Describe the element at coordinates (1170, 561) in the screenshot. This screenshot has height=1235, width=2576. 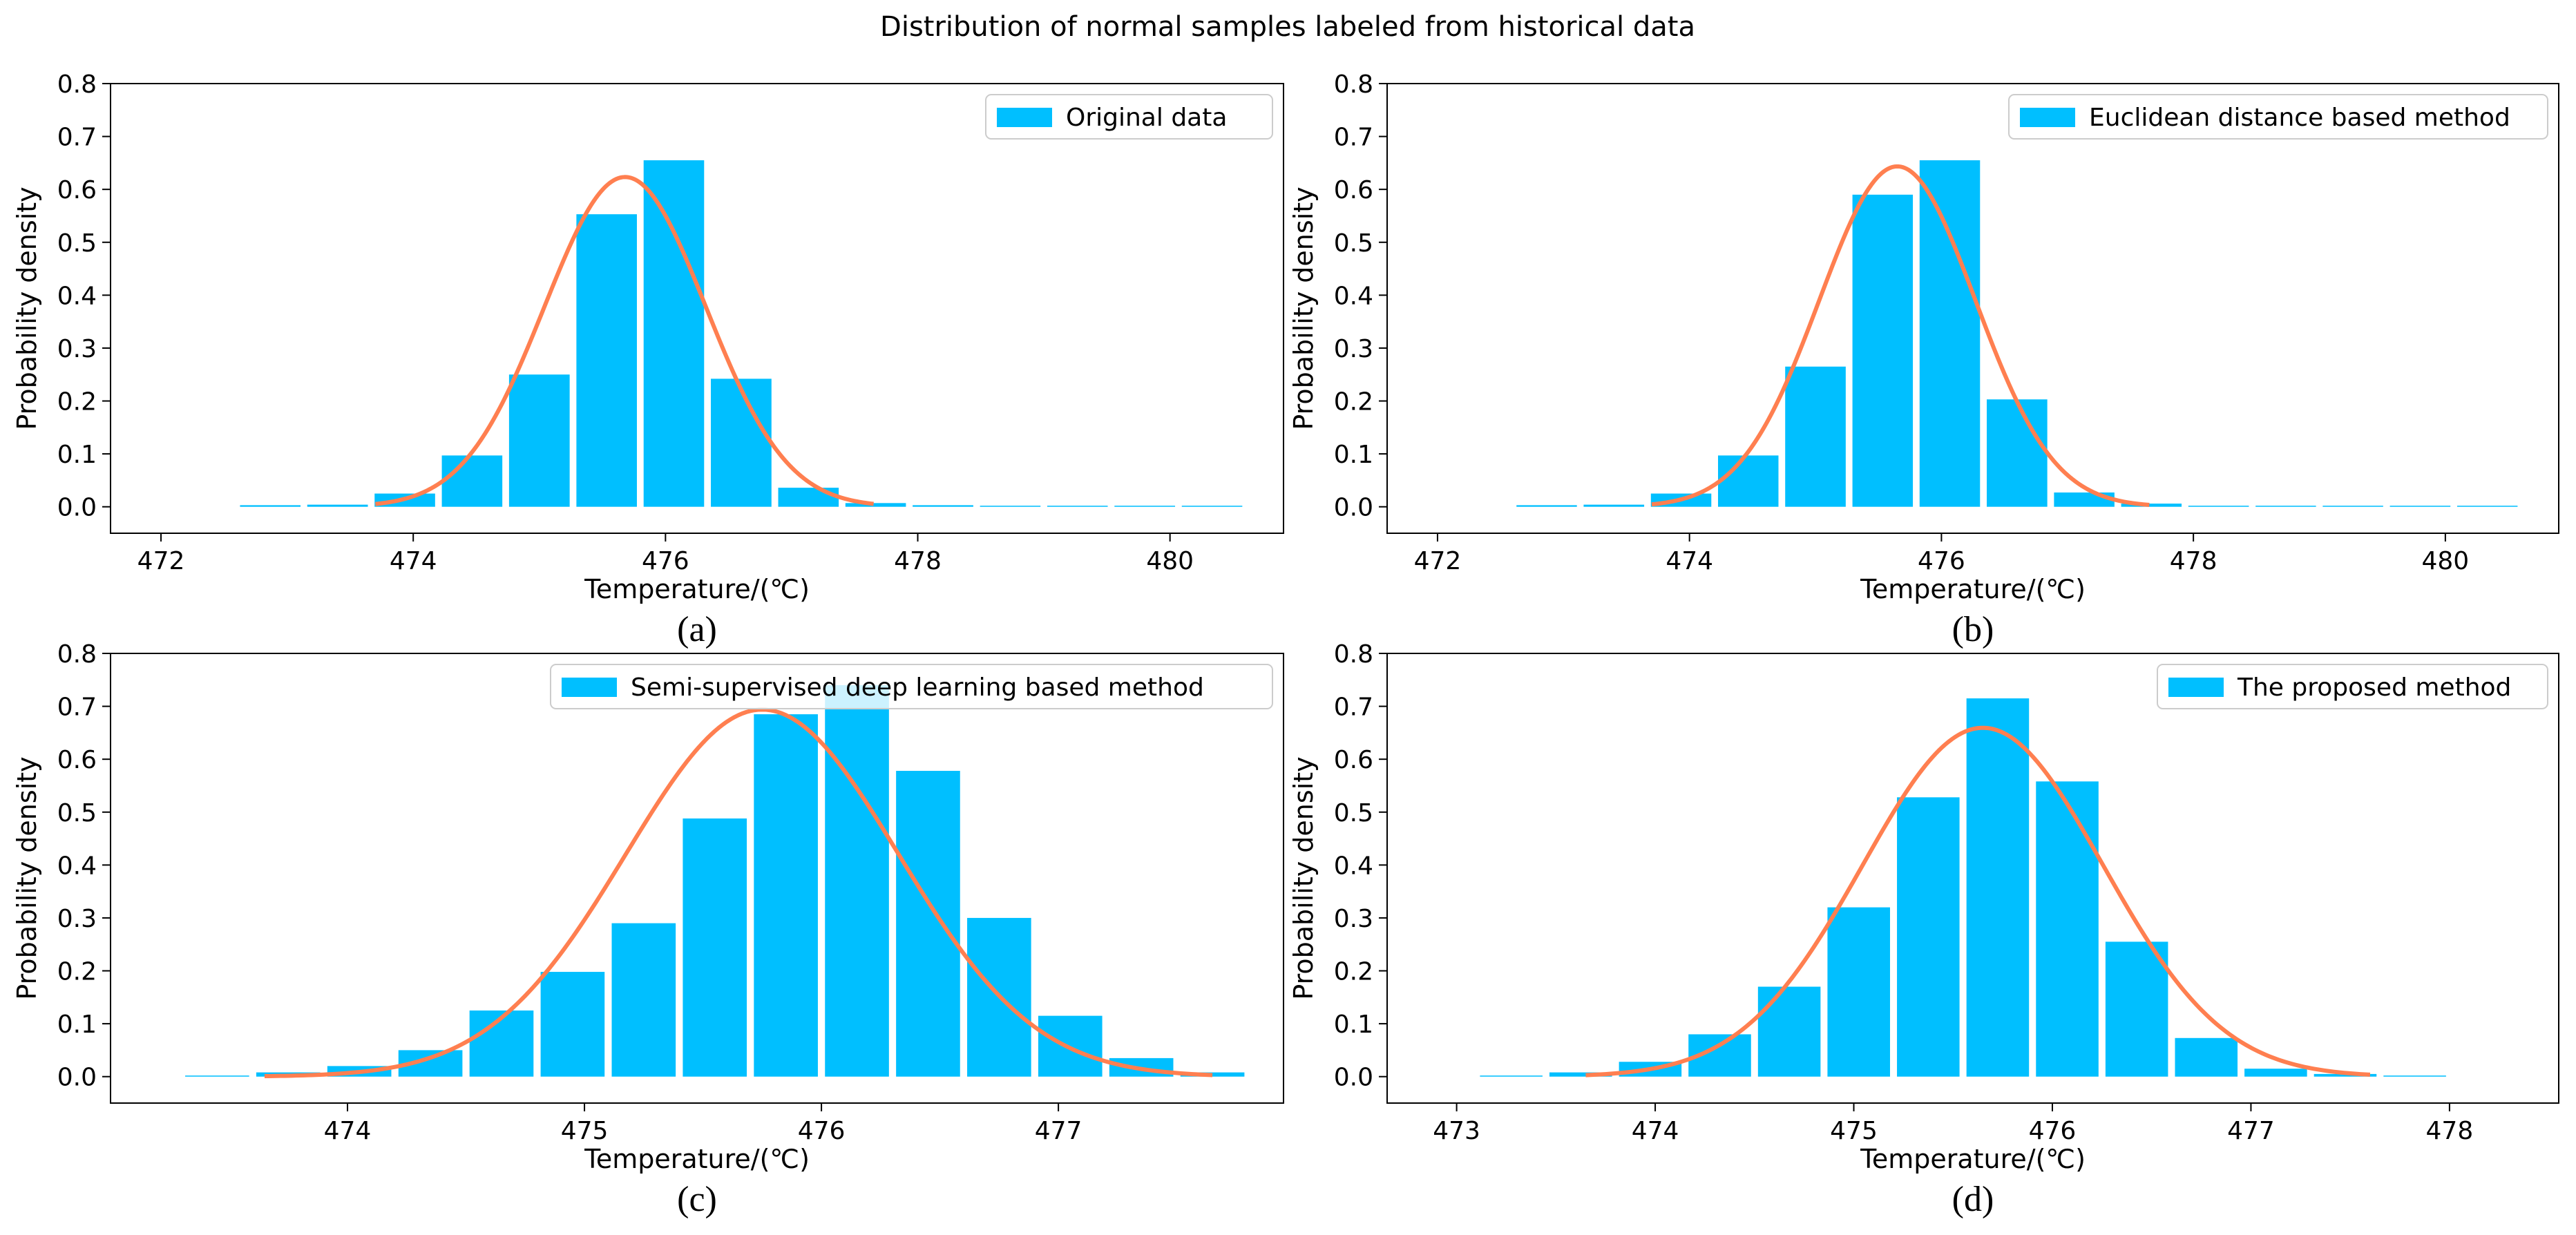
I see `x-tick-label: 480` at that location.